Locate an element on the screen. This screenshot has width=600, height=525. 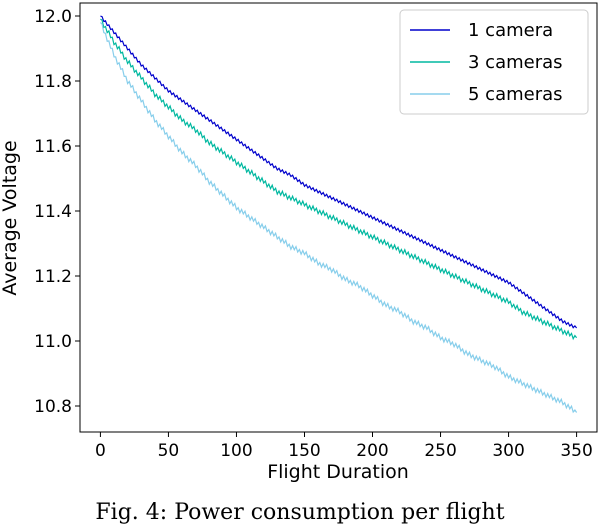
x-tick-label: 300 is located at coordinates (508, 451).